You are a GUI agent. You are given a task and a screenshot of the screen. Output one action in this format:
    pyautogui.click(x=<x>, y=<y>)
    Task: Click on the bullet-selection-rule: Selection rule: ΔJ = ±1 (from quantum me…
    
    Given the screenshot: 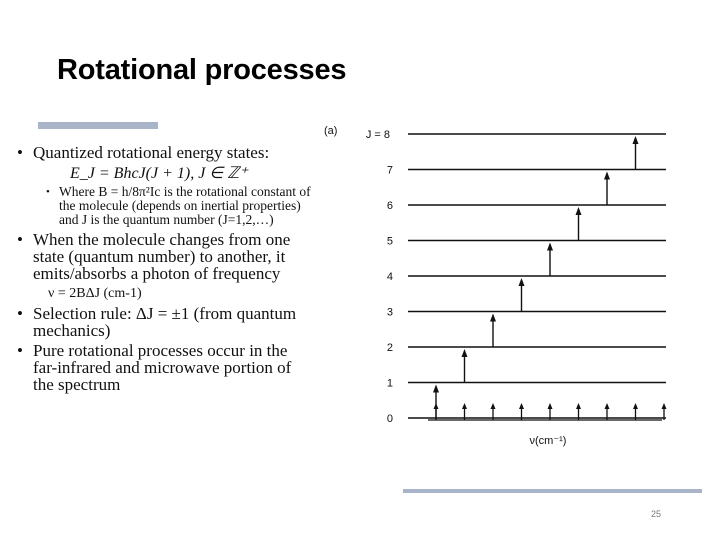 What is the action you would take?
    pyautogui.click(x=164, y=322)
    